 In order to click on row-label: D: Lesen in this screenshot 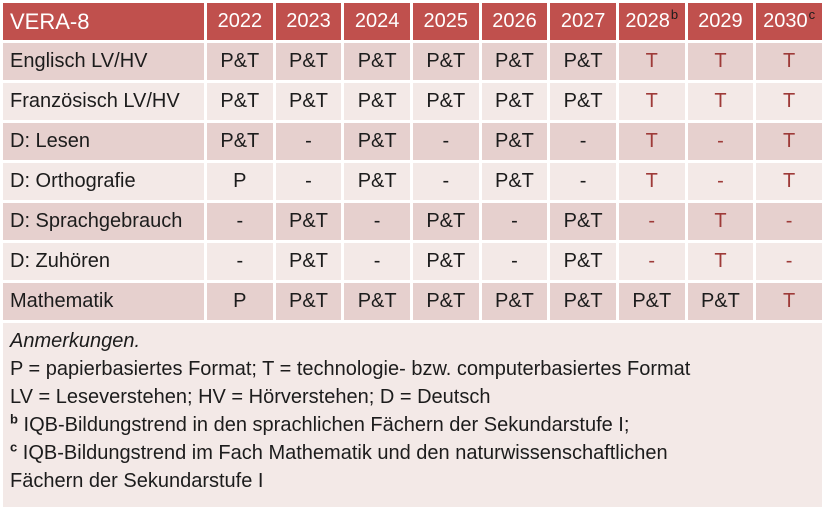, I will do `click(103, 141)`.